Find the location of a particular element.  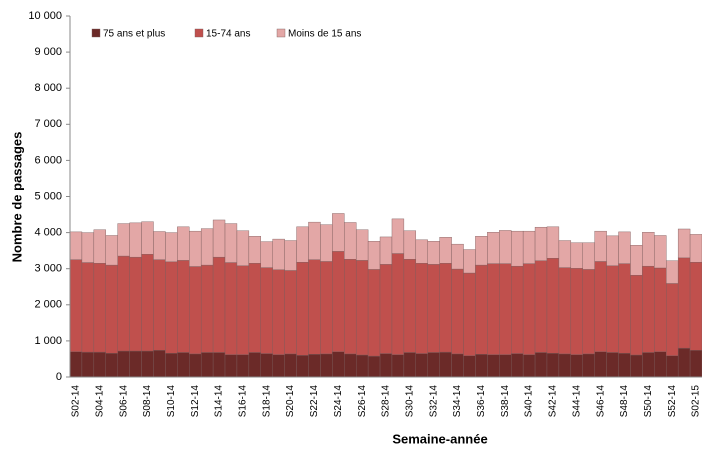

y-tick-label: 4 000 is located at coordinates (48, 233).